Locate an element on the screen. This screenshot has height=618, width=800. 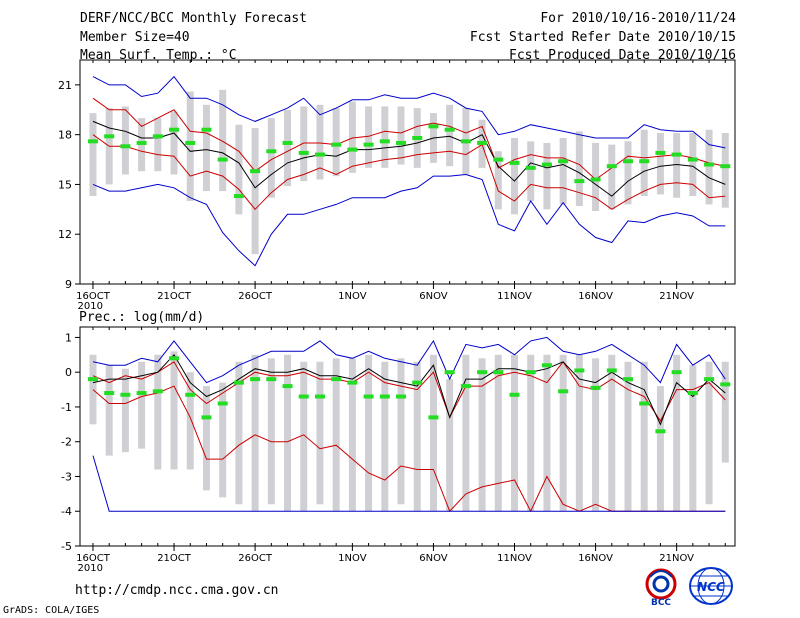
prec-y-tick-label: -3 is located at coordinates (66, 476).